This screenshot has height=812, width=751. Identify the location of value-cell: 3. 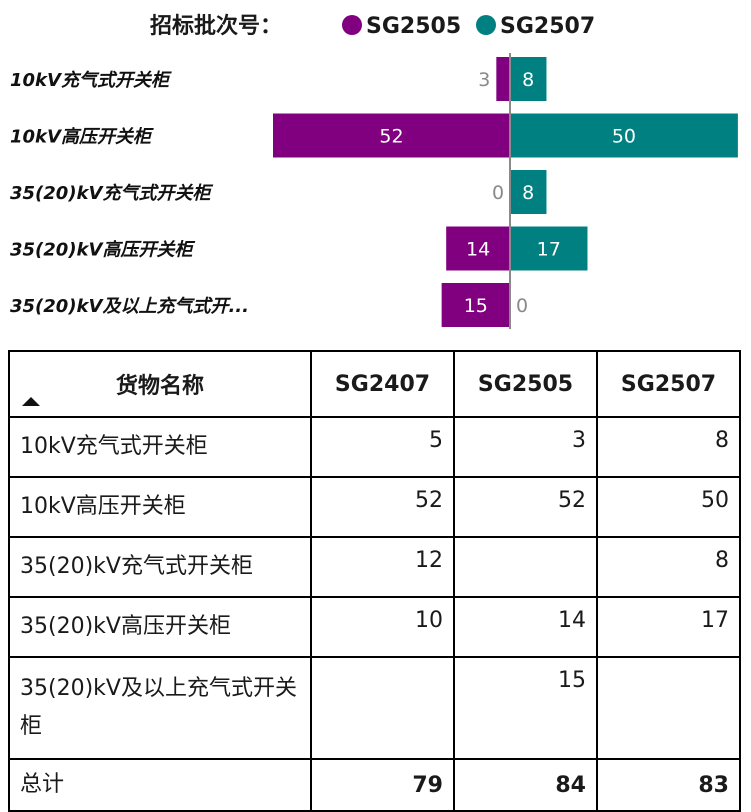
(525, 447).